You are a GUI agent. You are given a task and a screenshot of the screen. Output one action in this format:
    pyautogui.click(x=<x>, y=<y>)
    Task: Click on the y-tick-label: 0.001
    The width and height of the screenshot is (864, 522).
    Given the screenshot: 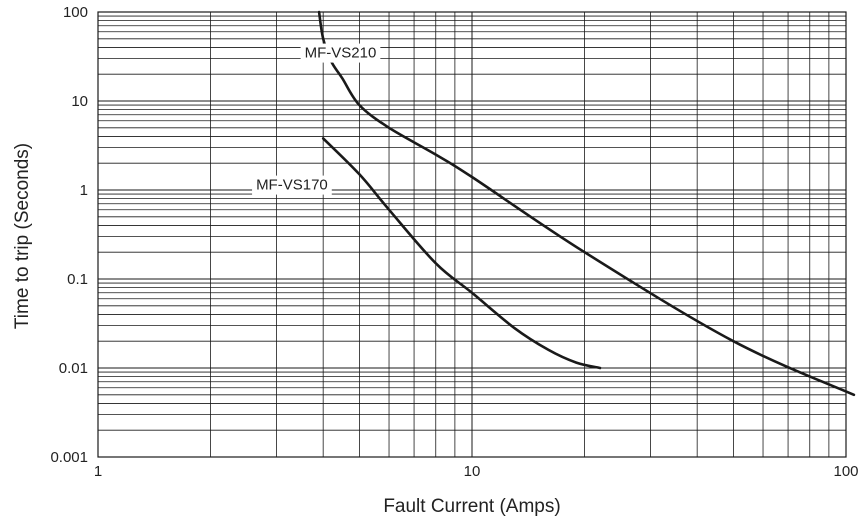 What is the action you would take?
    pyautogui.click(x=69, y=457)
    